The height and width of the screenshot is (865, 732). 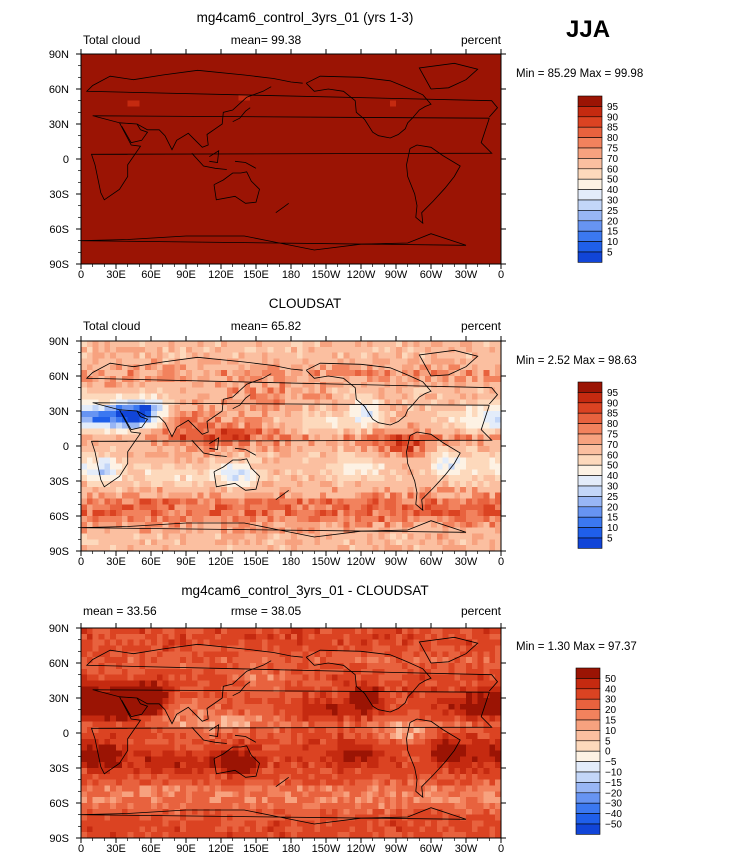 I want to click on colorbar-label: 40, so click(x=613, y=190).